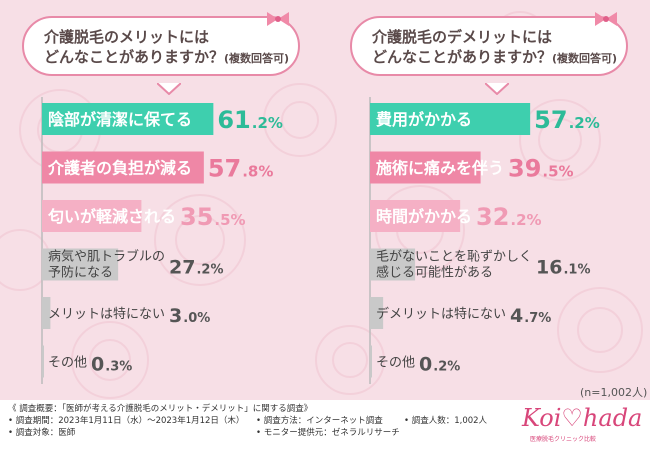 The width and height of the screenshot is (650, 450). I want to click on merit-question-text: どんなことがありますか？, so click(134, 57).